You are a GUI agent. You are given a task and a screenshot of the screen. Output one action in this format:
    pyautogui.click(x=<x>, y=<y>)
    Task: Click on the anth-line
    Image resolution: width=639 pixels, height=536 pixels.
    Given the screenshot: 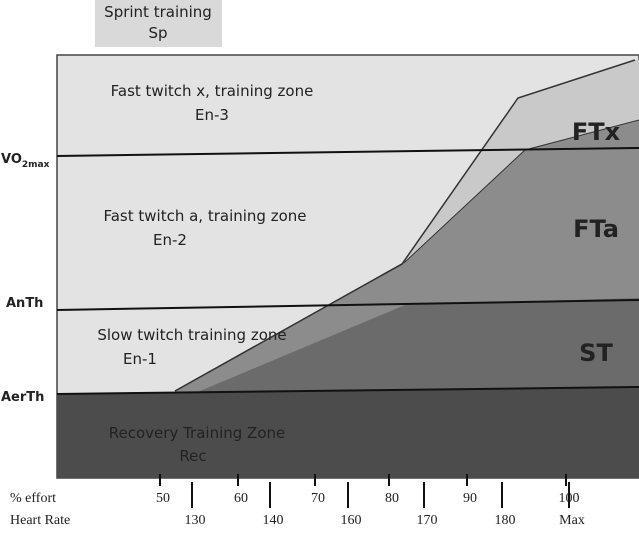 What is the action you would take?
    pyautogui.click(x=347, y=305)
    